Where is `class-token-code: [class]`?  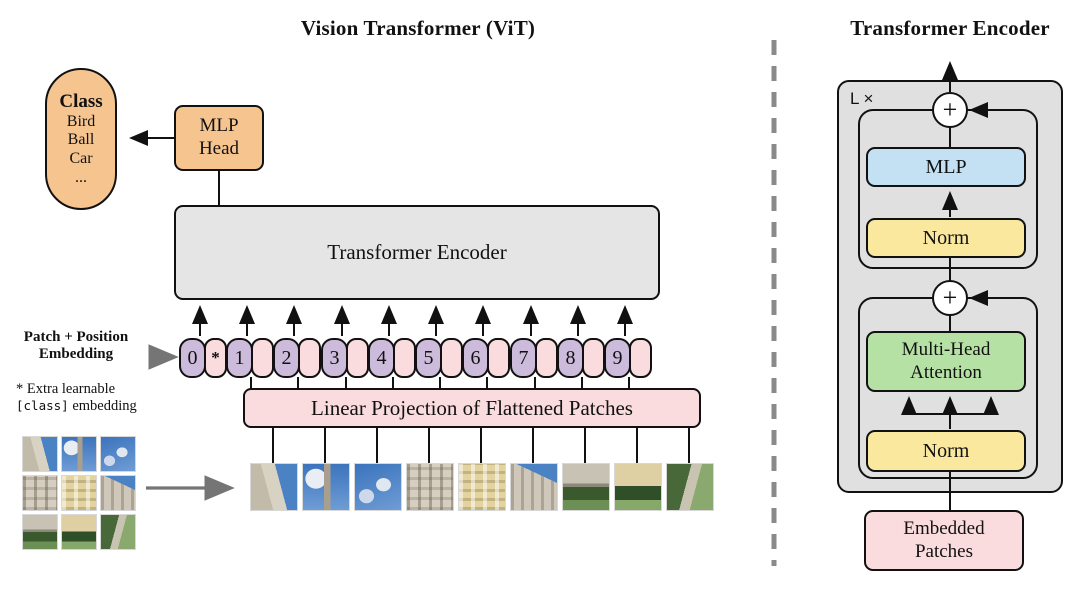 class-token-code: [class] is located at coordinates (42, 406).